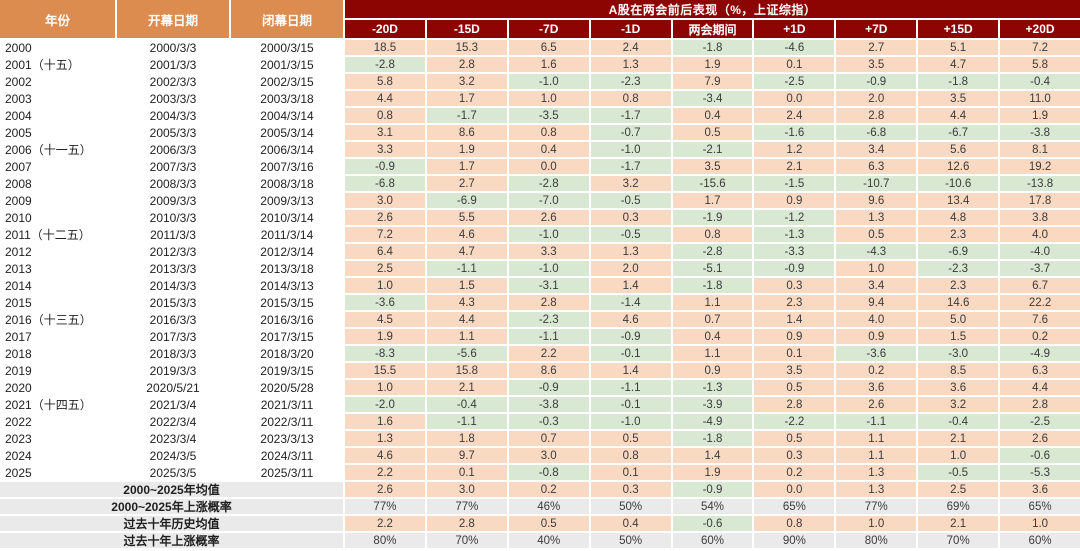 The height and width of the screenshot is (551, 1080). I want to click on perf-cell: -6.9, so click(466, 200).